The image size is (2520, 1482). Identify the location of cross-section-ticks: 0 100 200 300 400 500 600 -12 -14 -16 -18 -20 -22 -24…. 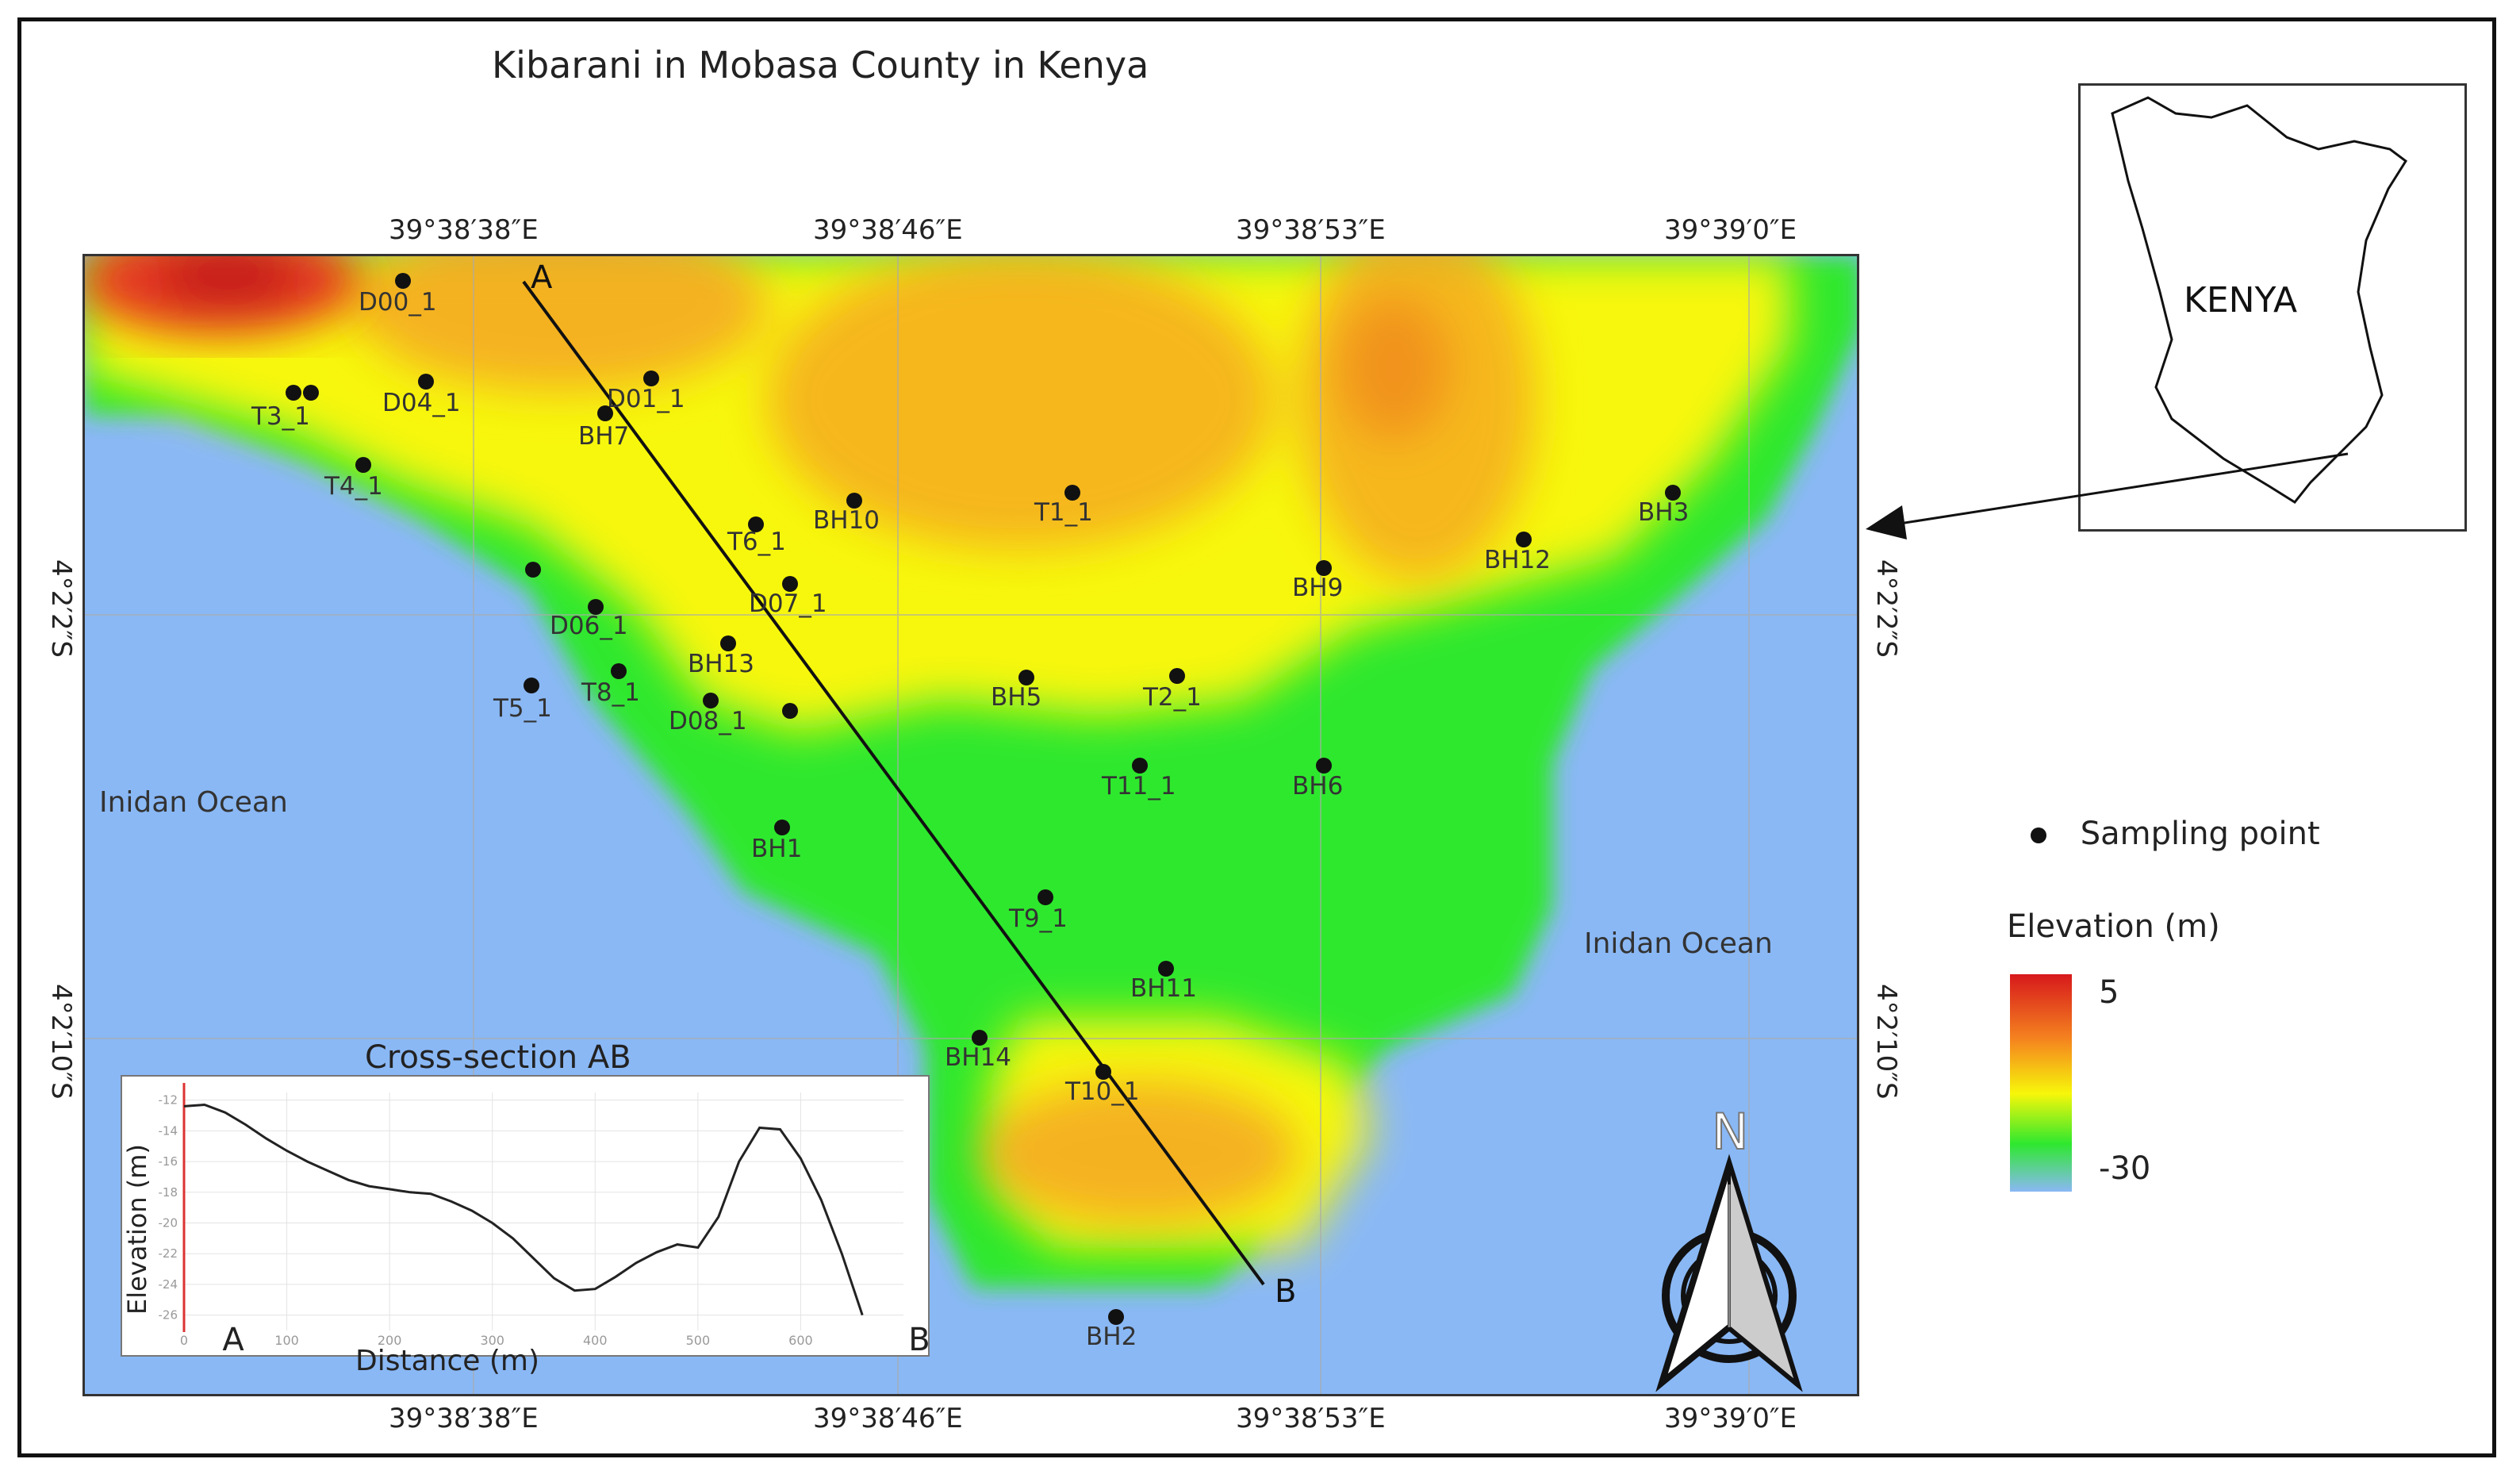
(486, 1220).